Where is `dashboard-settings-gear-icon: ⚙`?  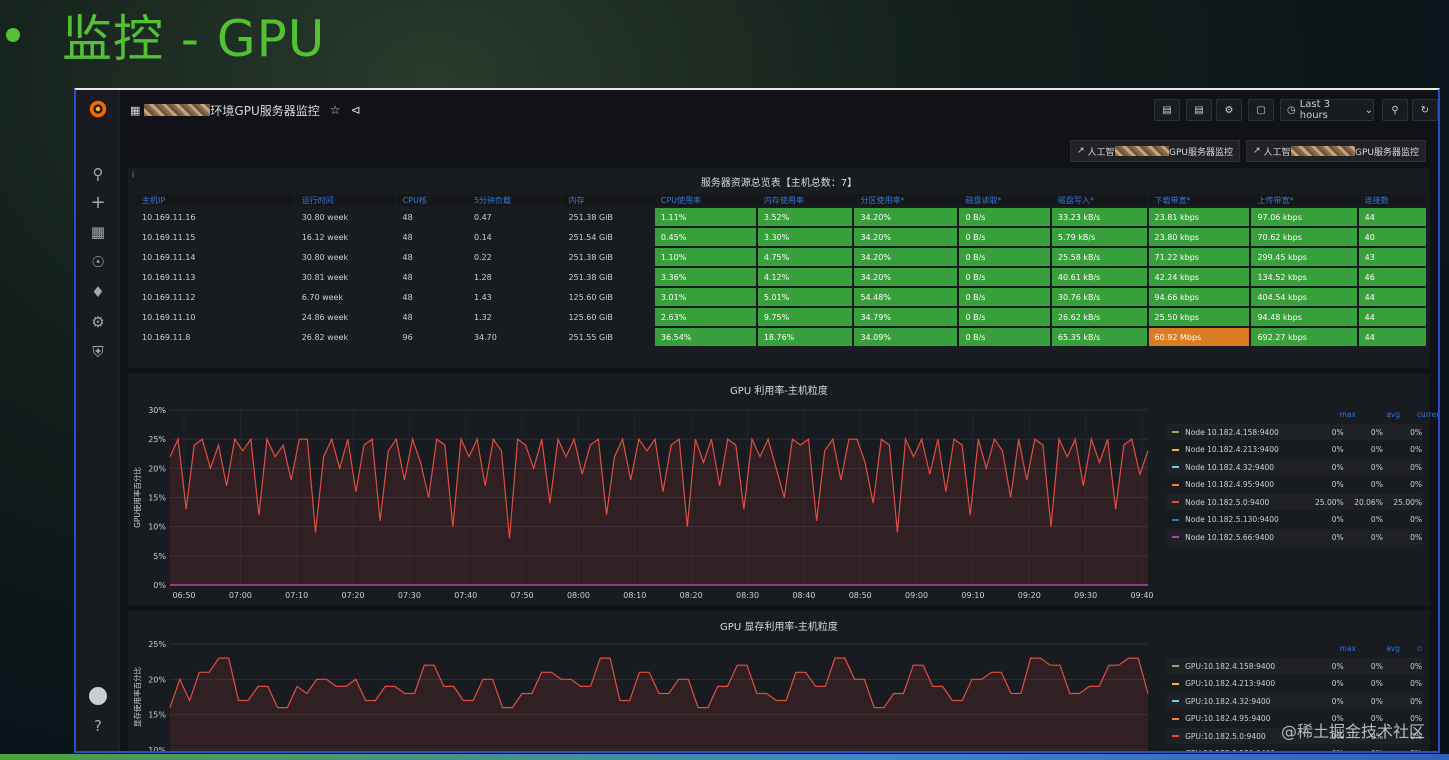
dashboard-settings-gear-icon: ⚙ is located at coordinates (1229, 110).